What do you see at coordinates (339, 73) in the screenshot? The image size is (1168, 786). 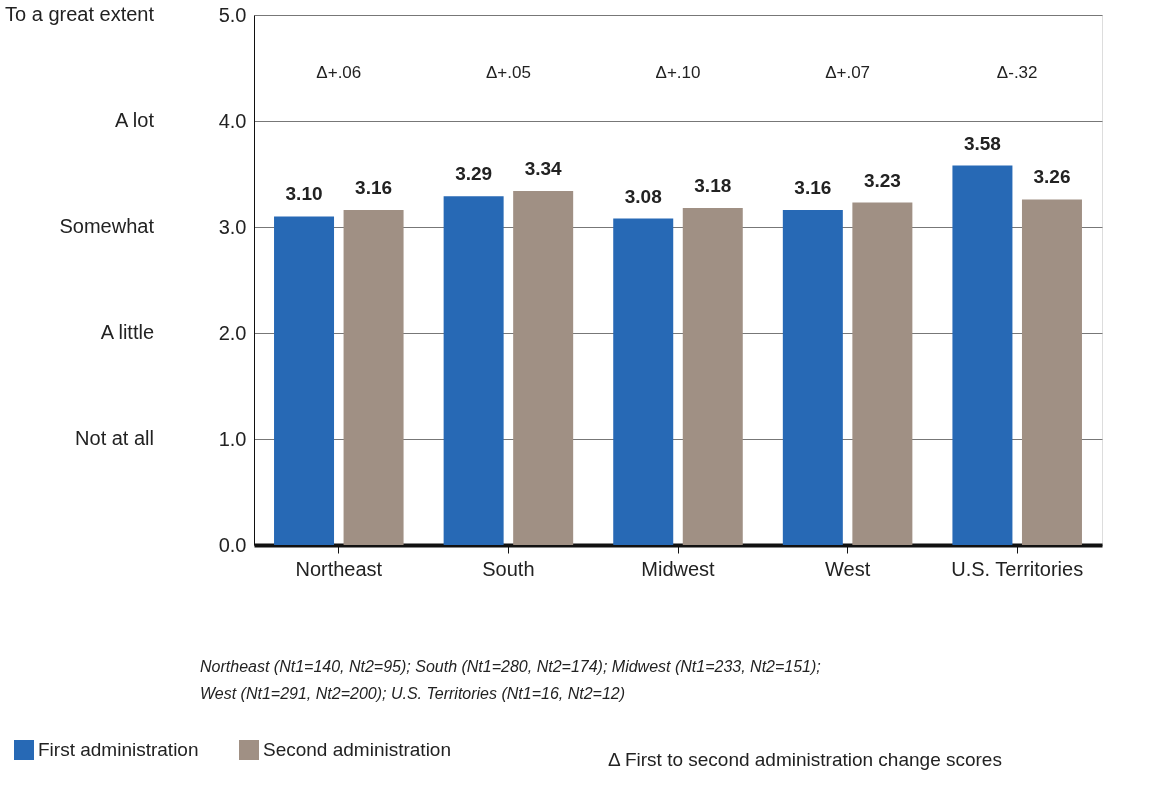 I see `annotation: Δ+.06` at bounding box center [339, 73].